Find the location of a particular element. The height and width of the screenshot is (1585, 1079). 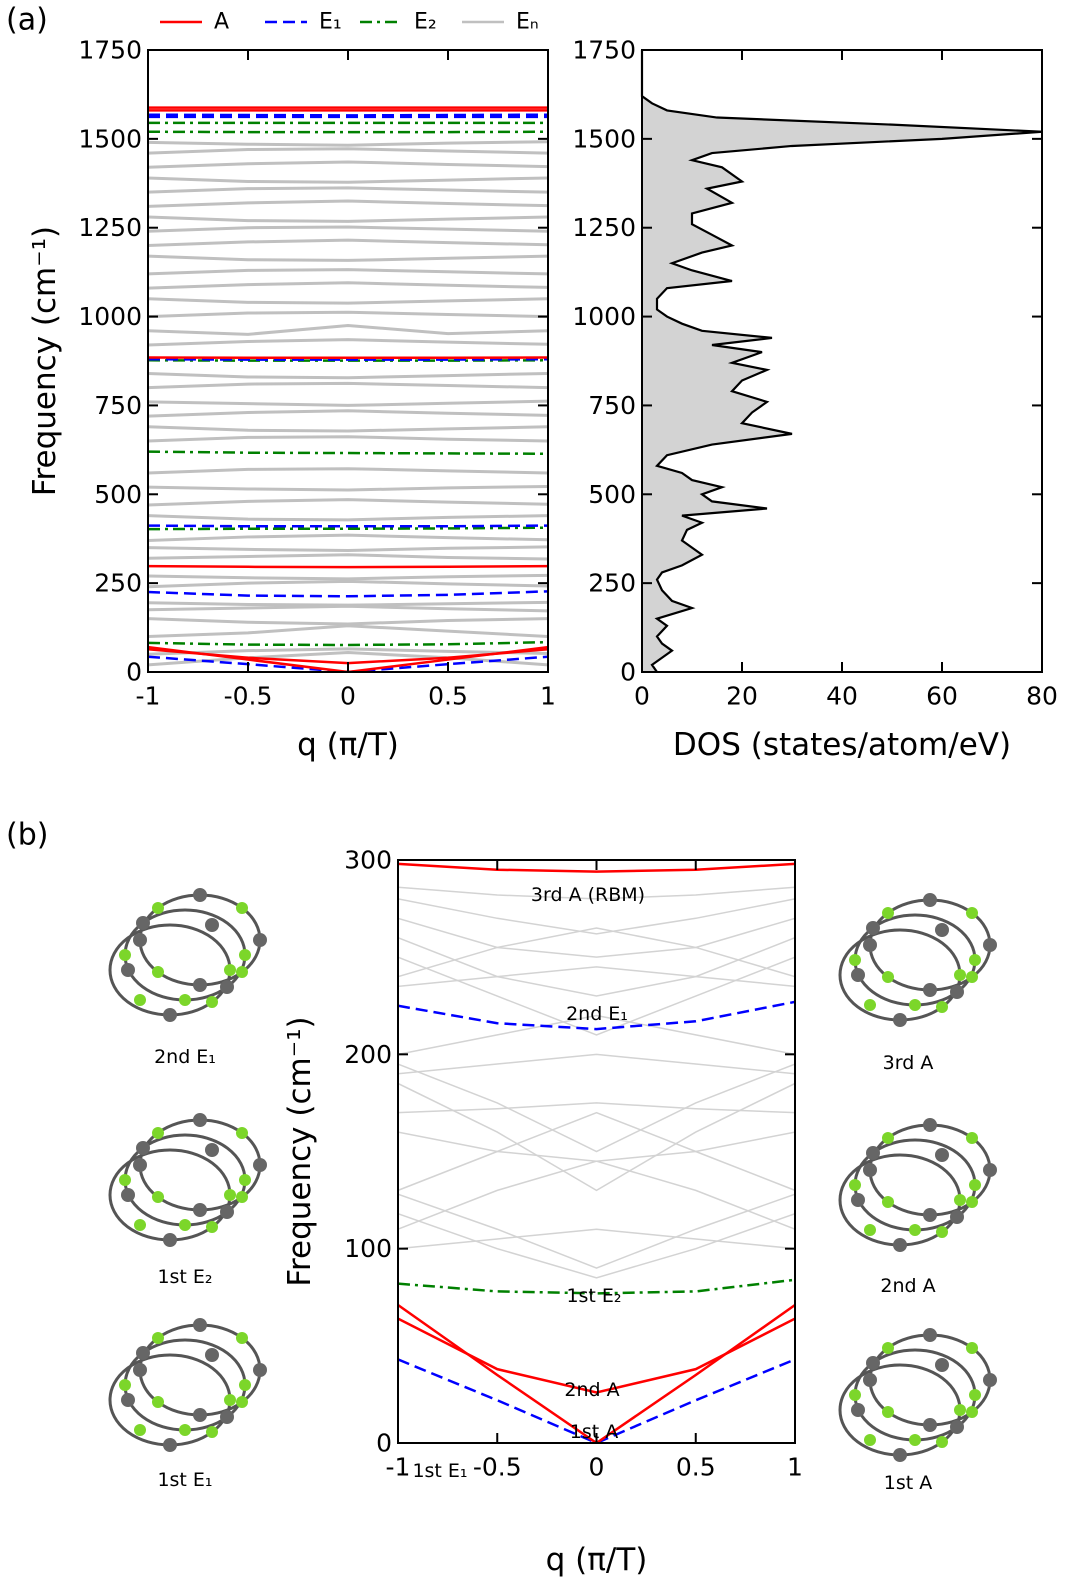

annotation: 1st E₁ is located at coordinates (439, 1471).